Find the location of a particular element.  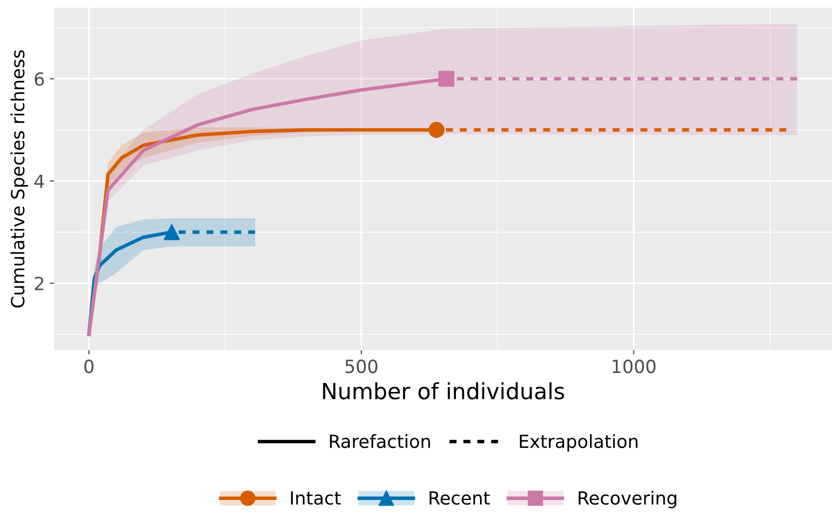

legend-label: Recent is located at coordinates (460, 498).